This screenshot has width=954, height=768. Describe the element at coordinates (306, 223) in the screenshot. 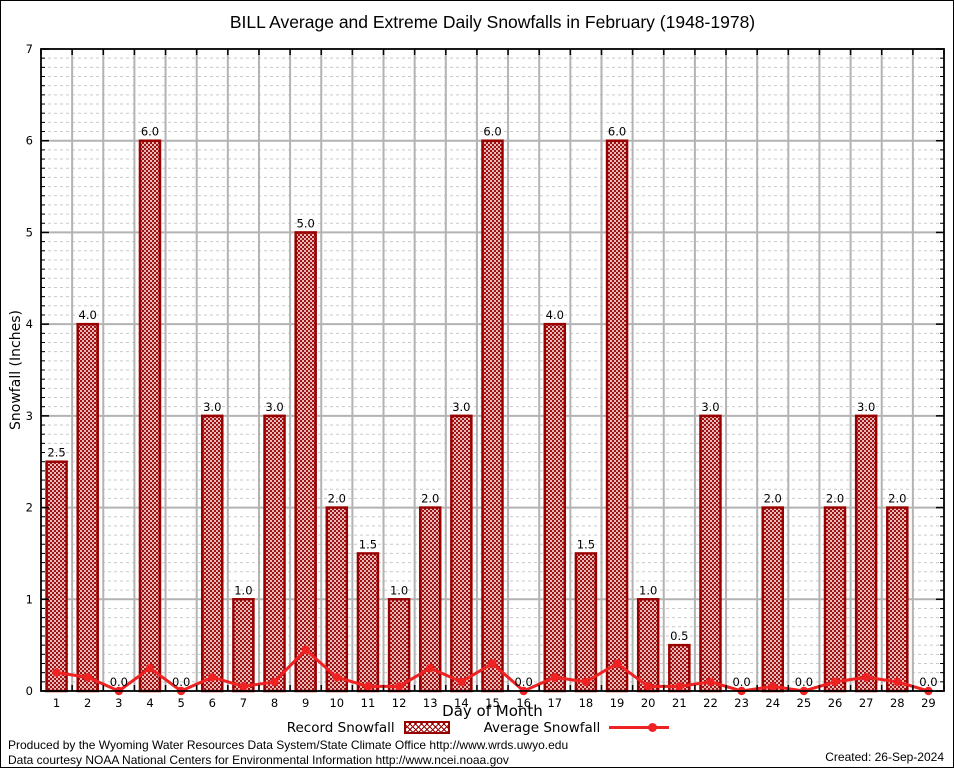

I see `svg-text: 5.0` at that location.